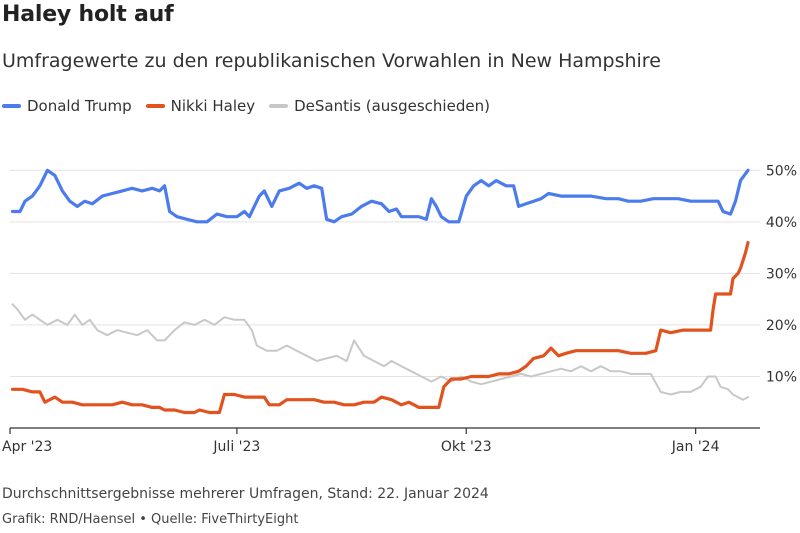 Image resolution: width=800 pixels, height=533 pixels. Describe the element at coordinates (781, 274) in the screenshot. I see `y-tick-label: 30%` at that location.